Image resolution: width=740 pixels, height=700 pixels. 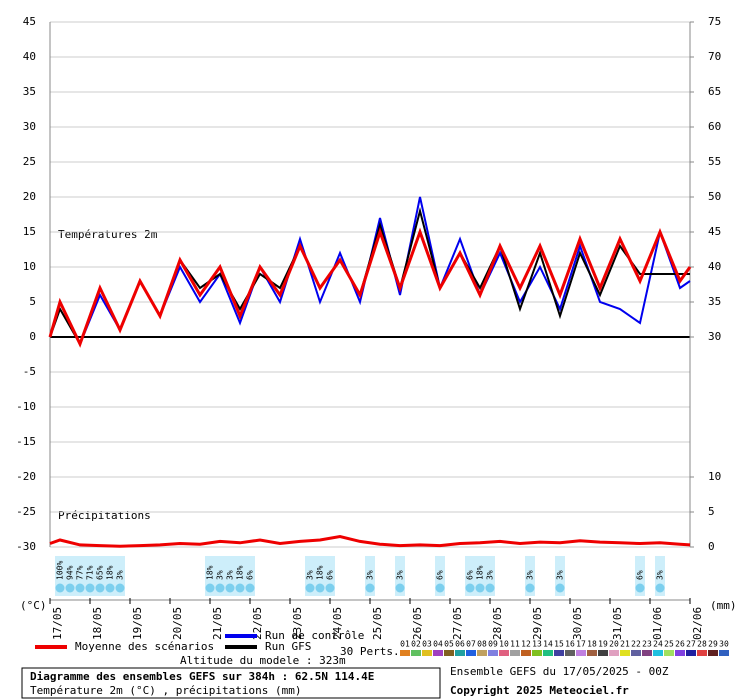 What do you see at coordinates (724, 644) in the screenshot?
I see `pert-number: 30` at bounding box center [724, 644].